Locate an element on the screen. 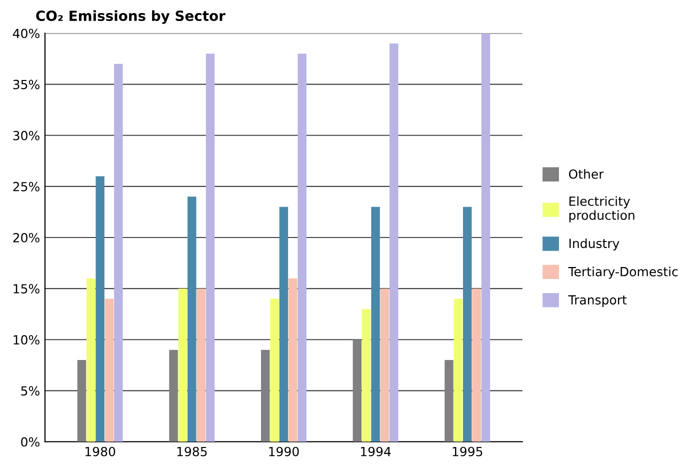 The image size is (692, 475). legend-label: Other is located at coordinates (586, 174).